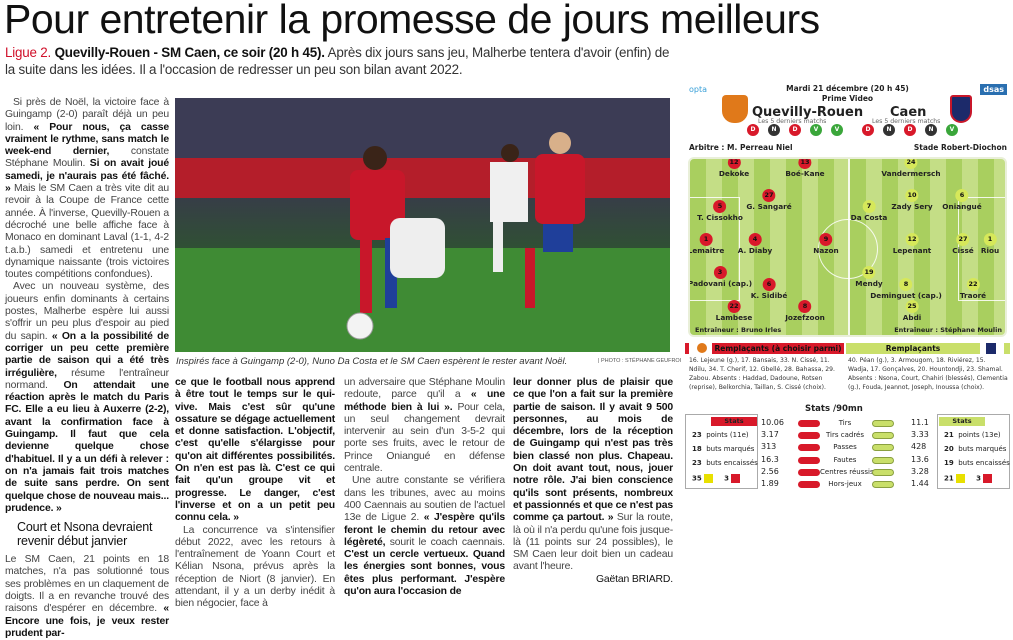 The height and width of the screenshot is (640, 1013). What do you see at coordinates (993, 89) in the screenshot?
I see `brand-logo: dsas` at bounding box center [993, 89].